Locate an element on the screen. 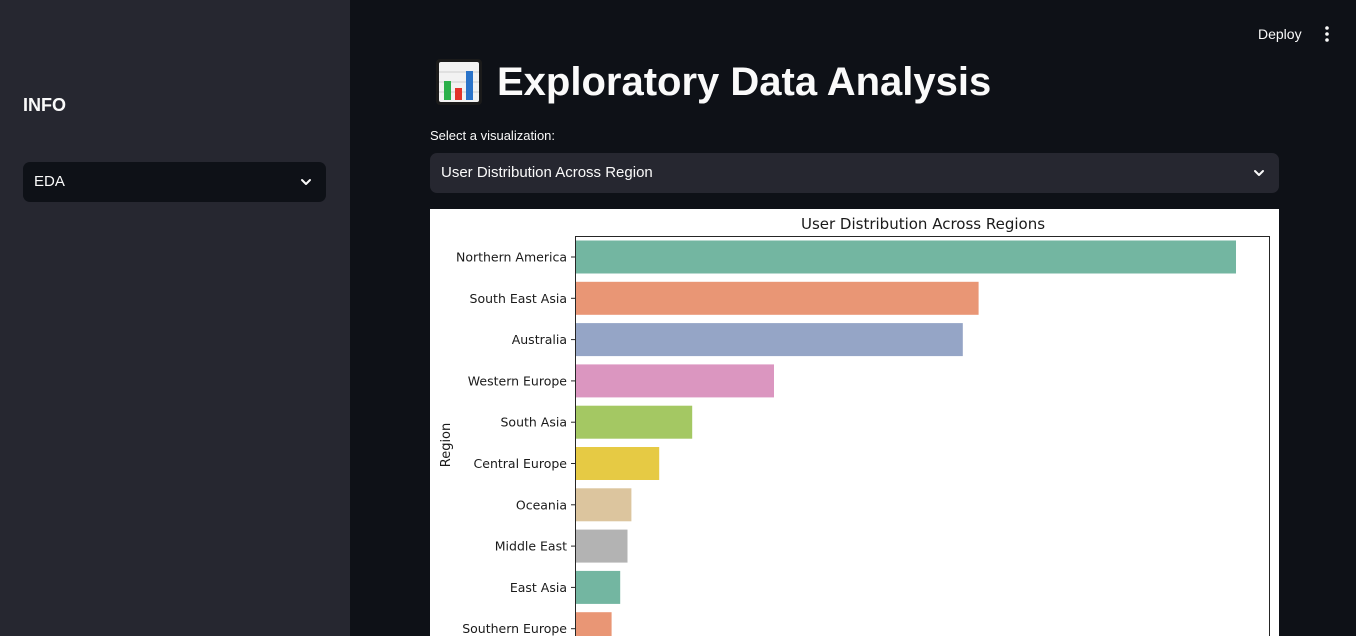 The height and width of the screenshot is (636, 1356). chart-y-axis-label: Region is located at coordinates (446, 445).